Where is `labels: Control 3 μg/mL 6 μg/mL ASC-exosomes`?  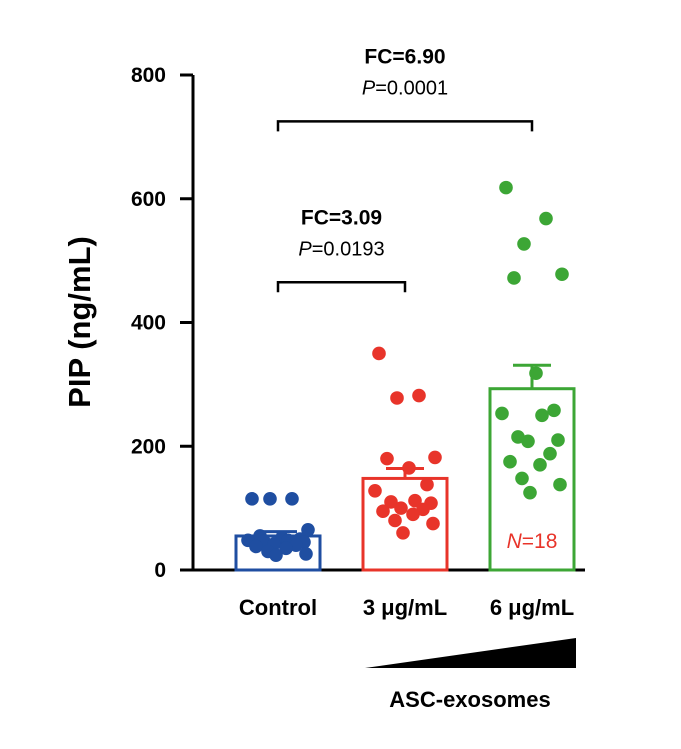 labels: Control 3 μg/mL 6 μg/mL ASC-exosomes is located at coordinates (407, 653).